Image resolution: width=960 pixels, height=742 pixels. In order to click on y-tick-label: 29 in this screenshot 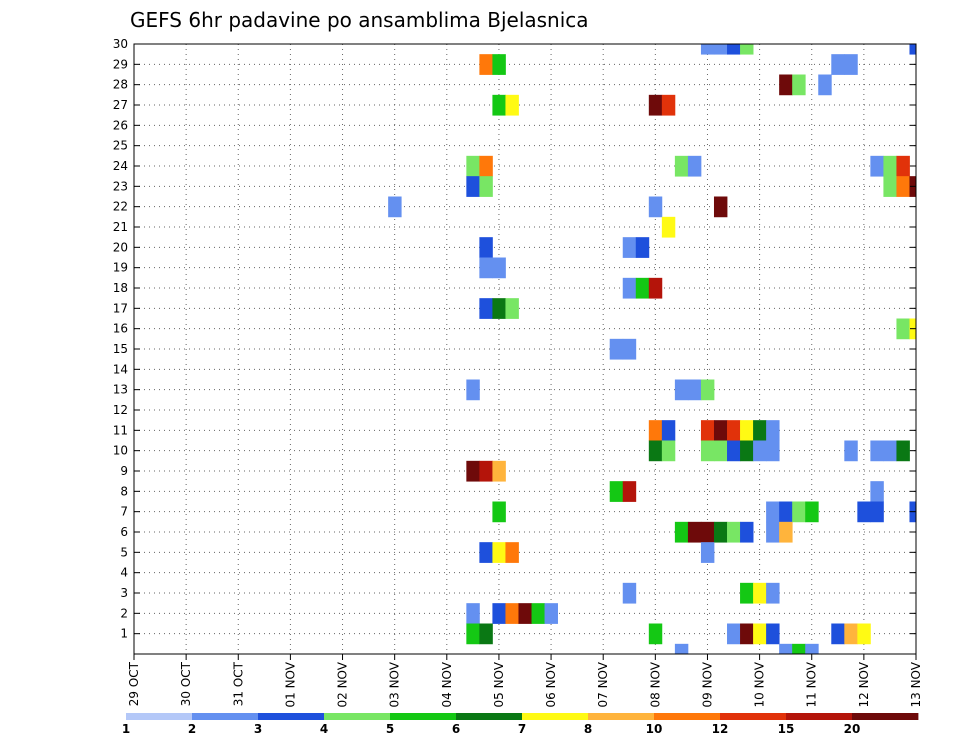, I will do `click(120, 64)`.